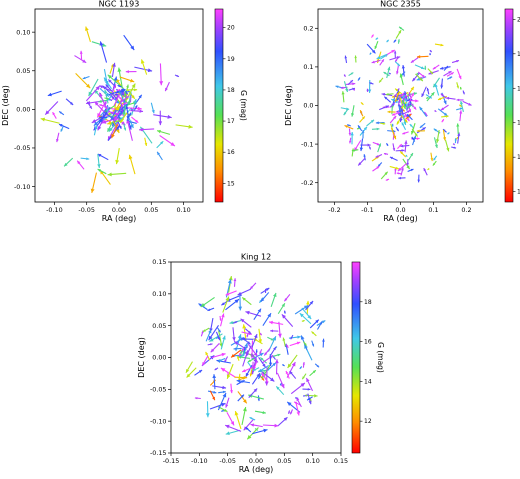 The height and width of the screenshot is (479, 520). Describe the element at coordinates (183, 210) in the screenshot. I see `x-tick-label: 0.10` at that location.